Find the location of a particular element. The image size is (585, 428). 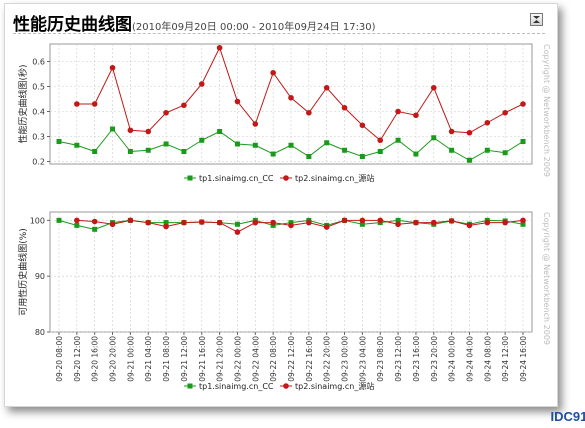

x-tick-label: 09-21 12:00 is located at coordinates (184, 359).